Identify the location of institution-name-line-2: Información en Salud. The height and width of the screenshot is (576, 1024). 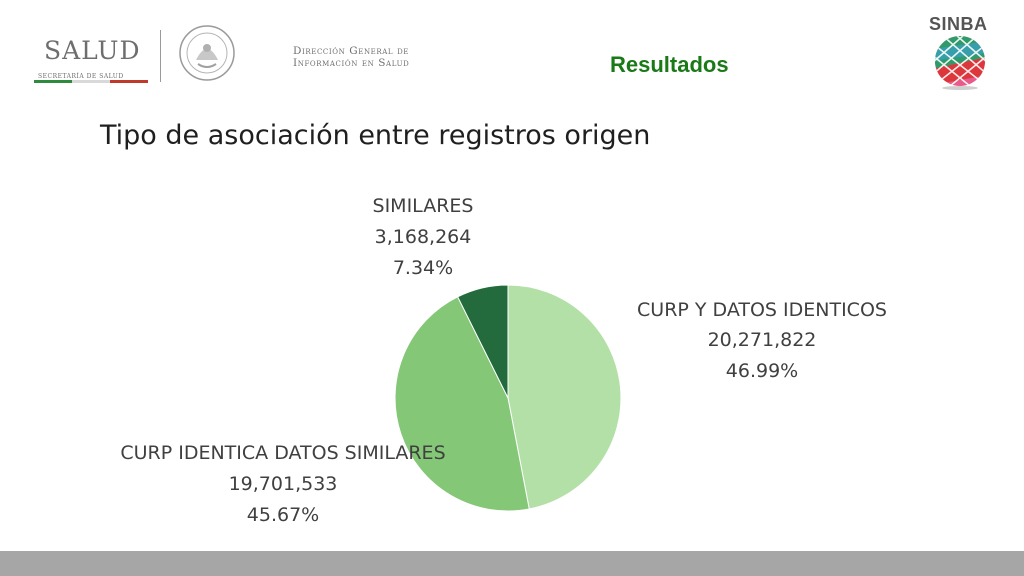
(351, 63).